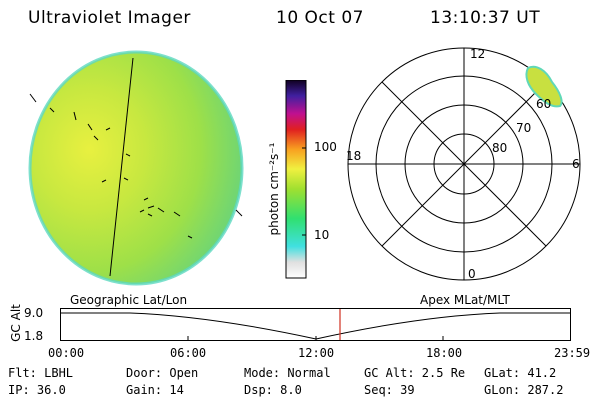 This screenshot has width=600, height=400. What do you see at coordinates (499, 148) in the screenshot?
I see `label-80: 80` at bounding box center [499, 148].